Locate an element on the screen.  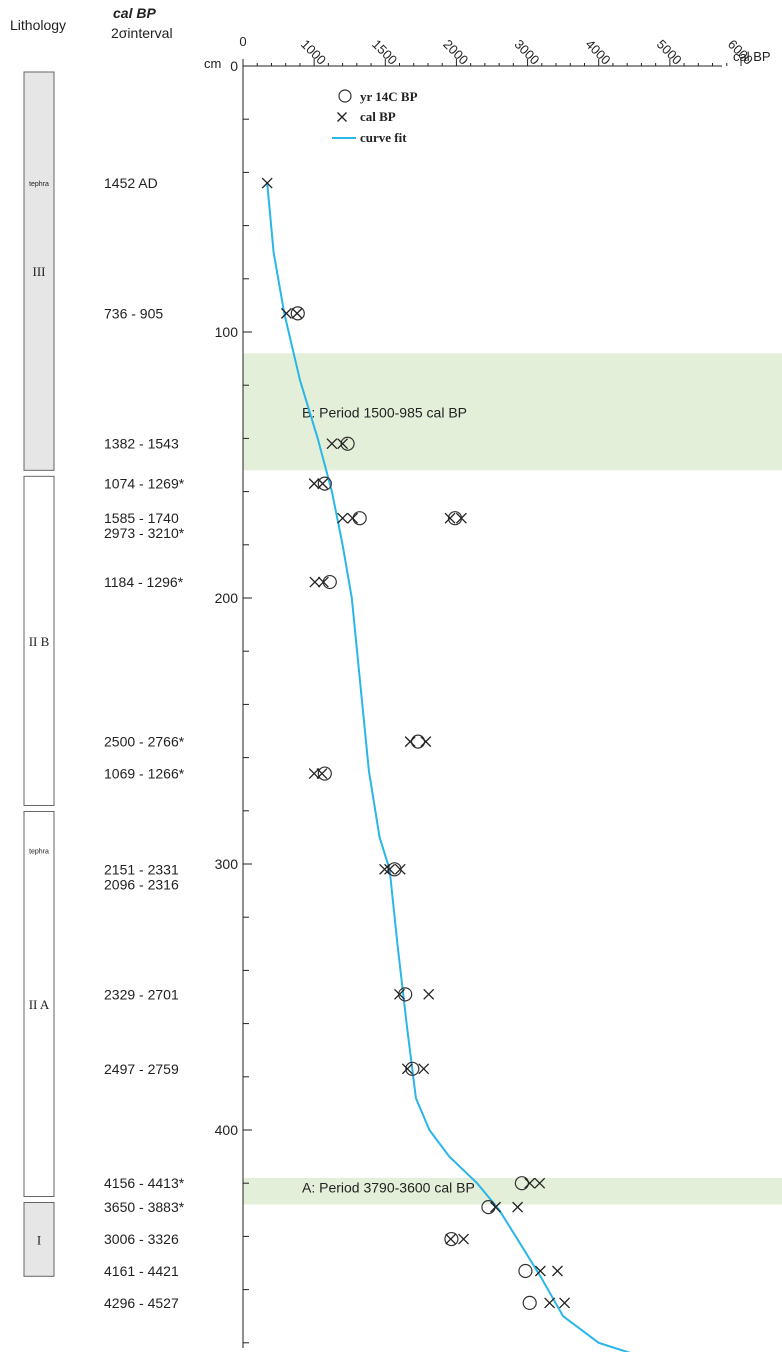
cal-point-12-1-stroke-b is located at coordinates (424, 1069).